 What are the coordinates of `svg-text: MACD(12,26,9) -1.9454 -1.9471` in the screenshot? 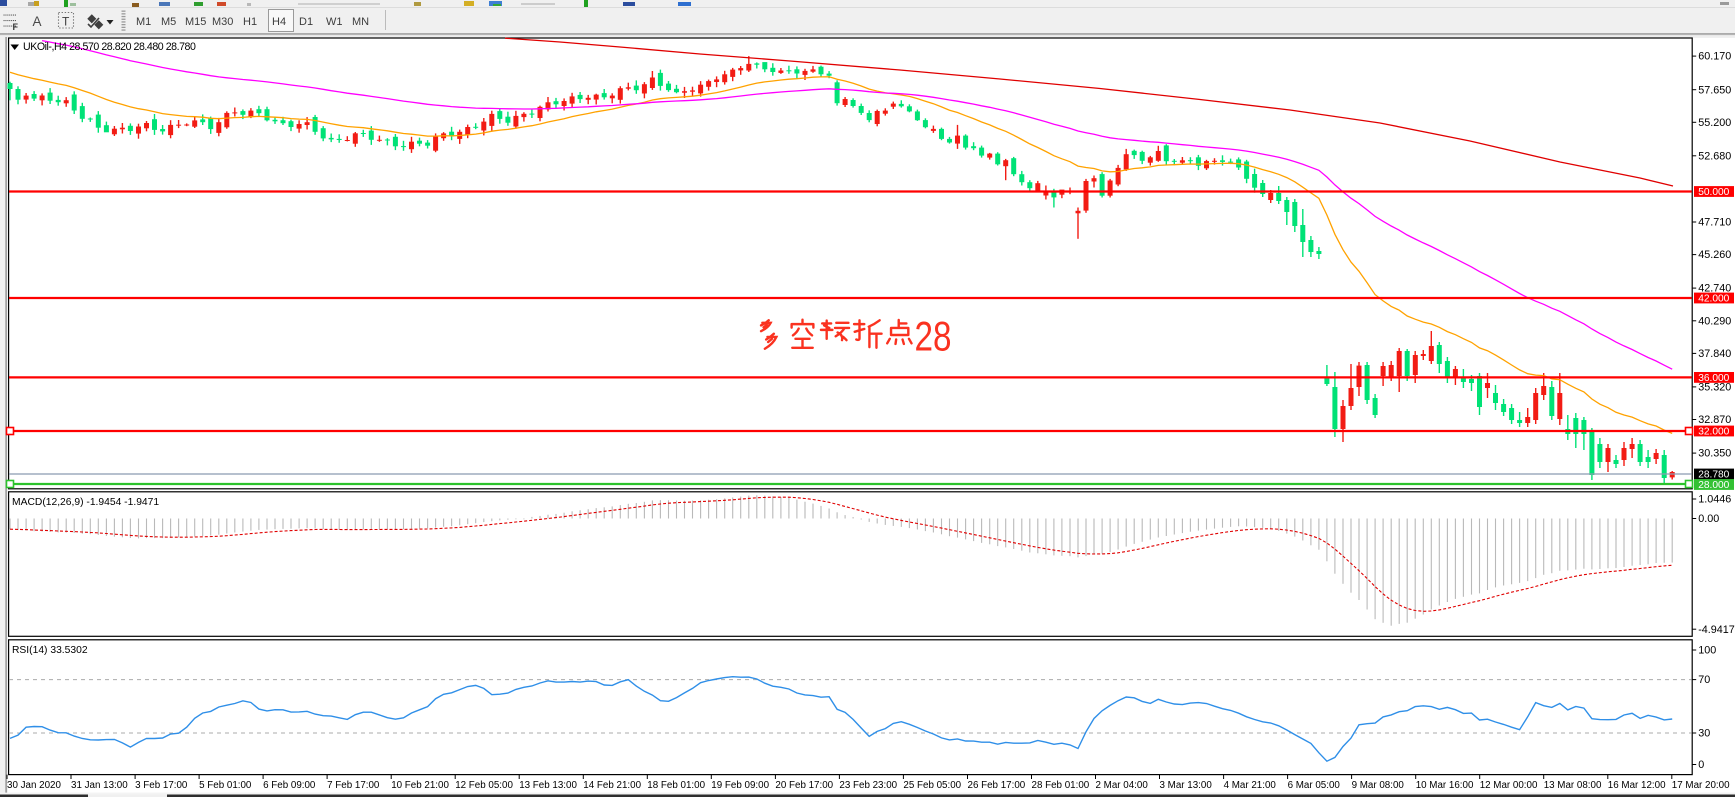 It's located at (85, 502).